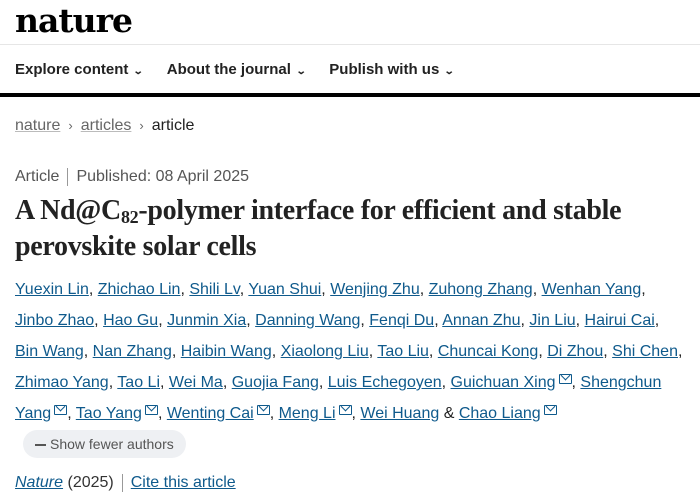  What do you see at coordinates (210, 413) in the screenshot?
I see `author-link: Wenting Cai` at bounding box center [210, 413].